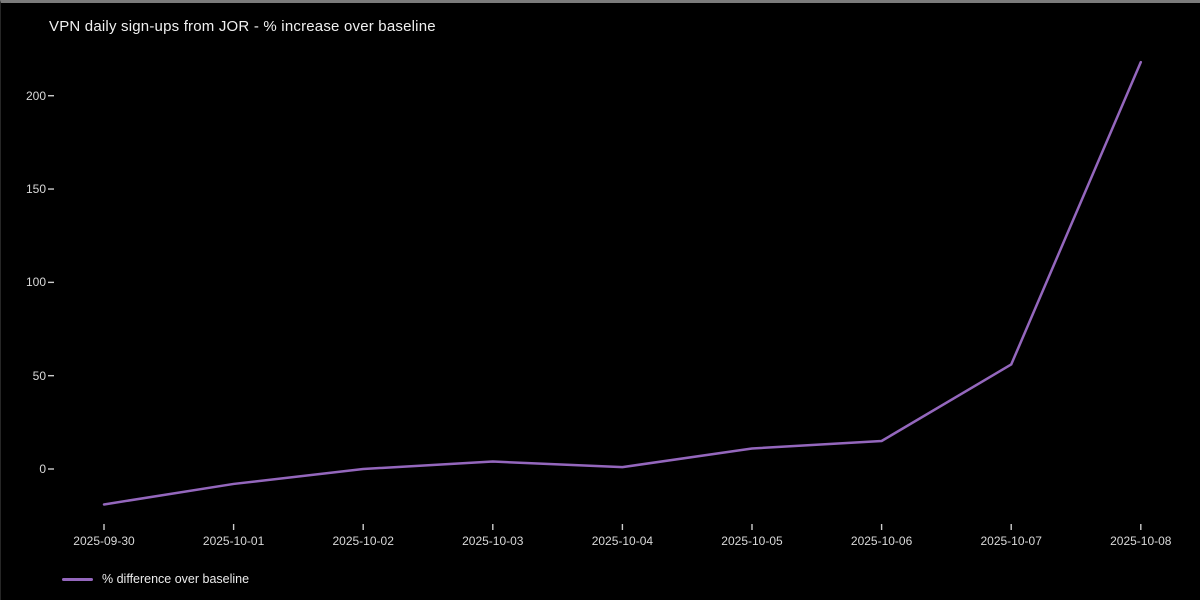 This screenshot has width=1200, height=600. Describe the element at coordinates (104, 541) in the screenshot. I see `x-tick-label: 2025-09-30` at that location.